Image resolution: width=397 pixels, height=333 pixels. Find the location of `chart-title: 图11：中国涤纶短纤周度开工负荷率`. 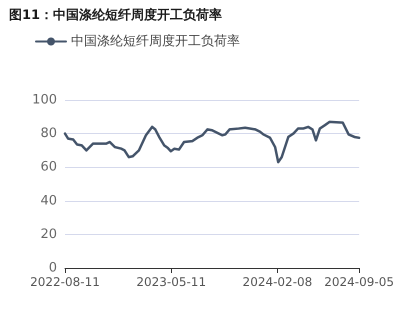

chart-title: 图11：中国涤纶短纤周度开工负荷率 is located at coordinates (115, 15).